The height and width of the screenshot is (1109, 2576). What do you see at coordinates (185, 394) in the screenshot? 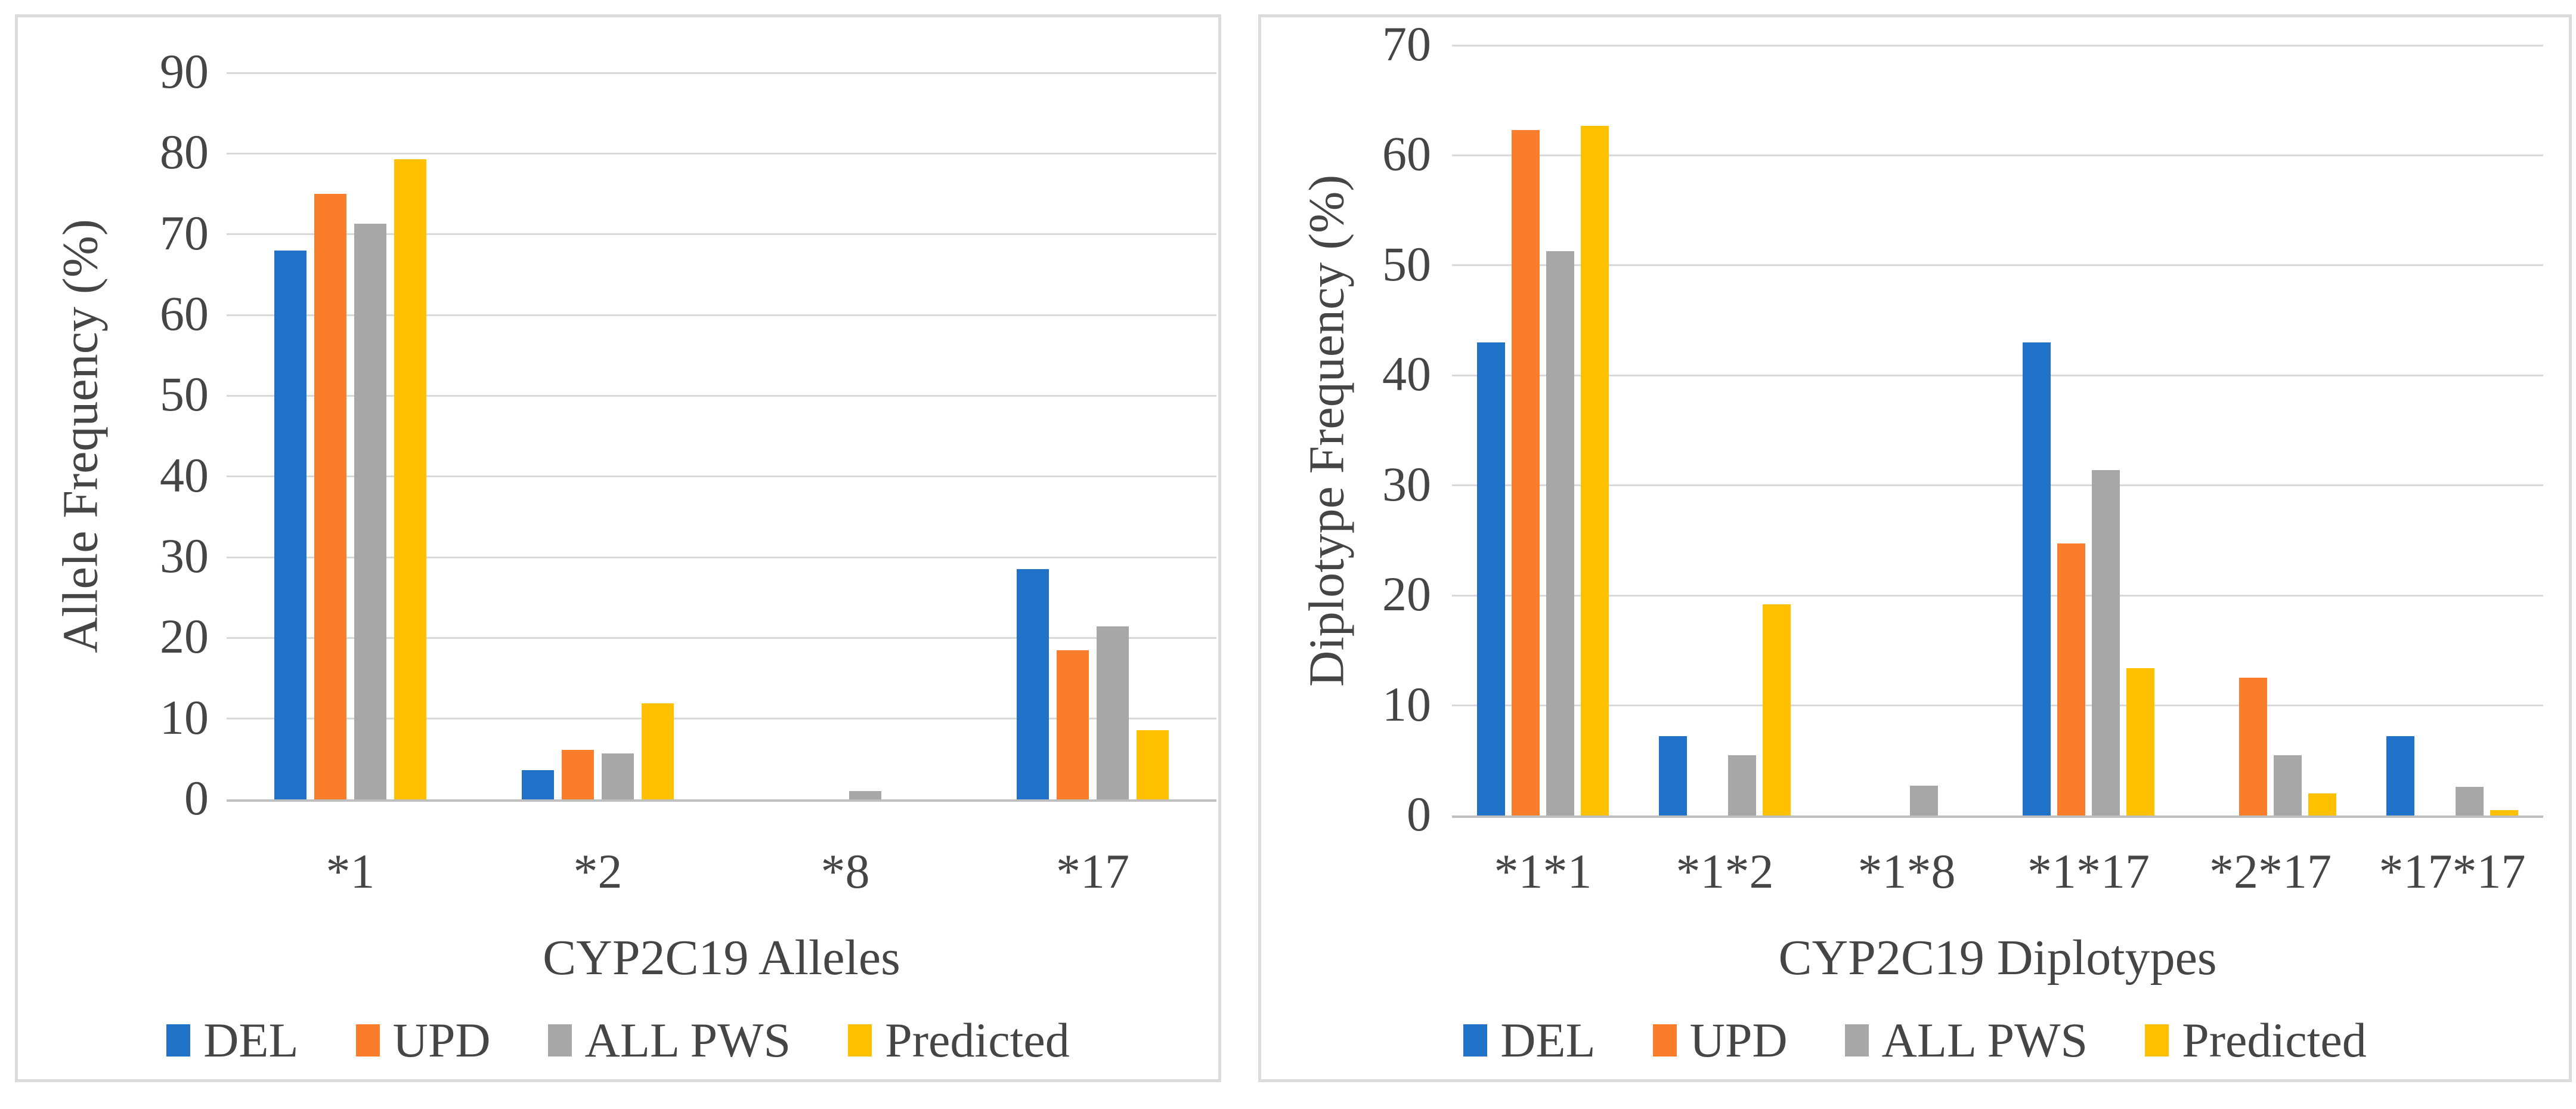
I see `y-axis-tick-label: 50` at bounding box center [185, 394].